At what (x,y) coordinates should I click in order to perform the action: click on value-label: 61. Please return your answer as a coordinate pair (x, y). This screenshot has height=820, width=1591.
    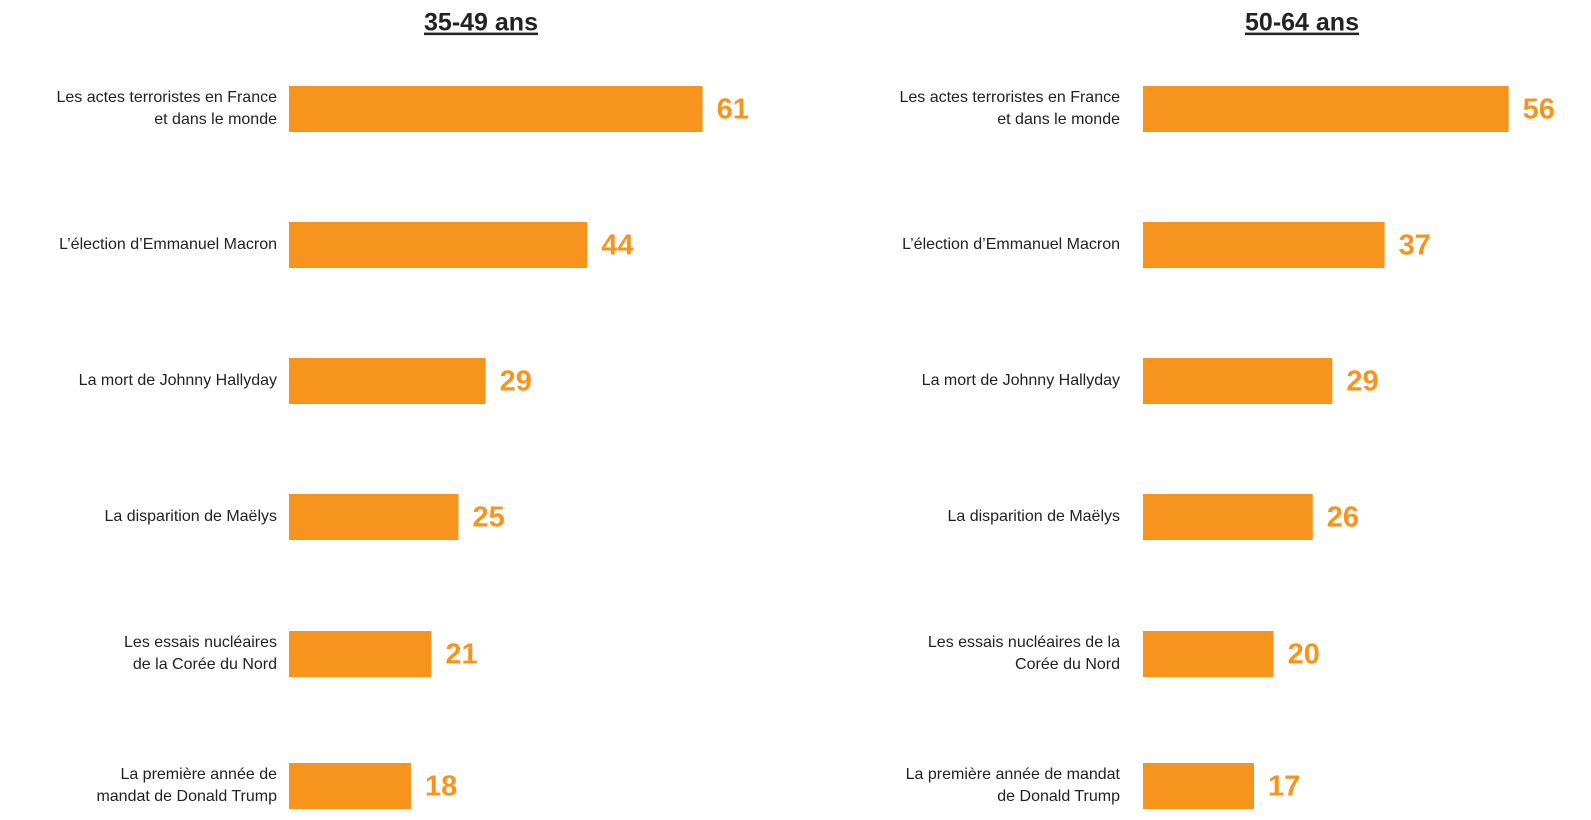
    Looking at the image, I should click on (733, 110).